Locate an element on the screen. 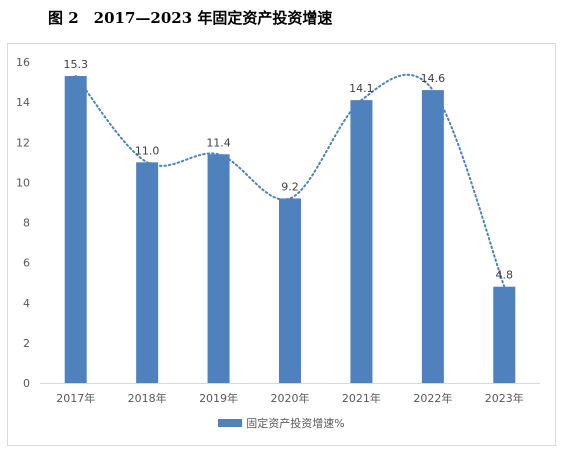 The height and width of the screenshot is (450, 563). data-label: 9.2 is located at coordinates (290, 186).